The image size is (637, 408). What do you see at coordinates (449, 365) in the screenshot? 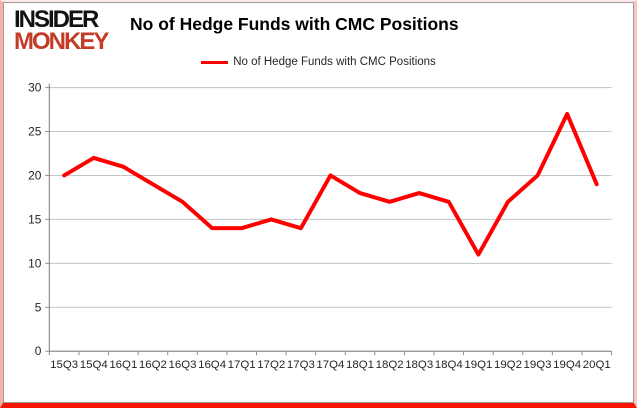
I see `svg-text: 18Q4` at bounding box center [449, 365].